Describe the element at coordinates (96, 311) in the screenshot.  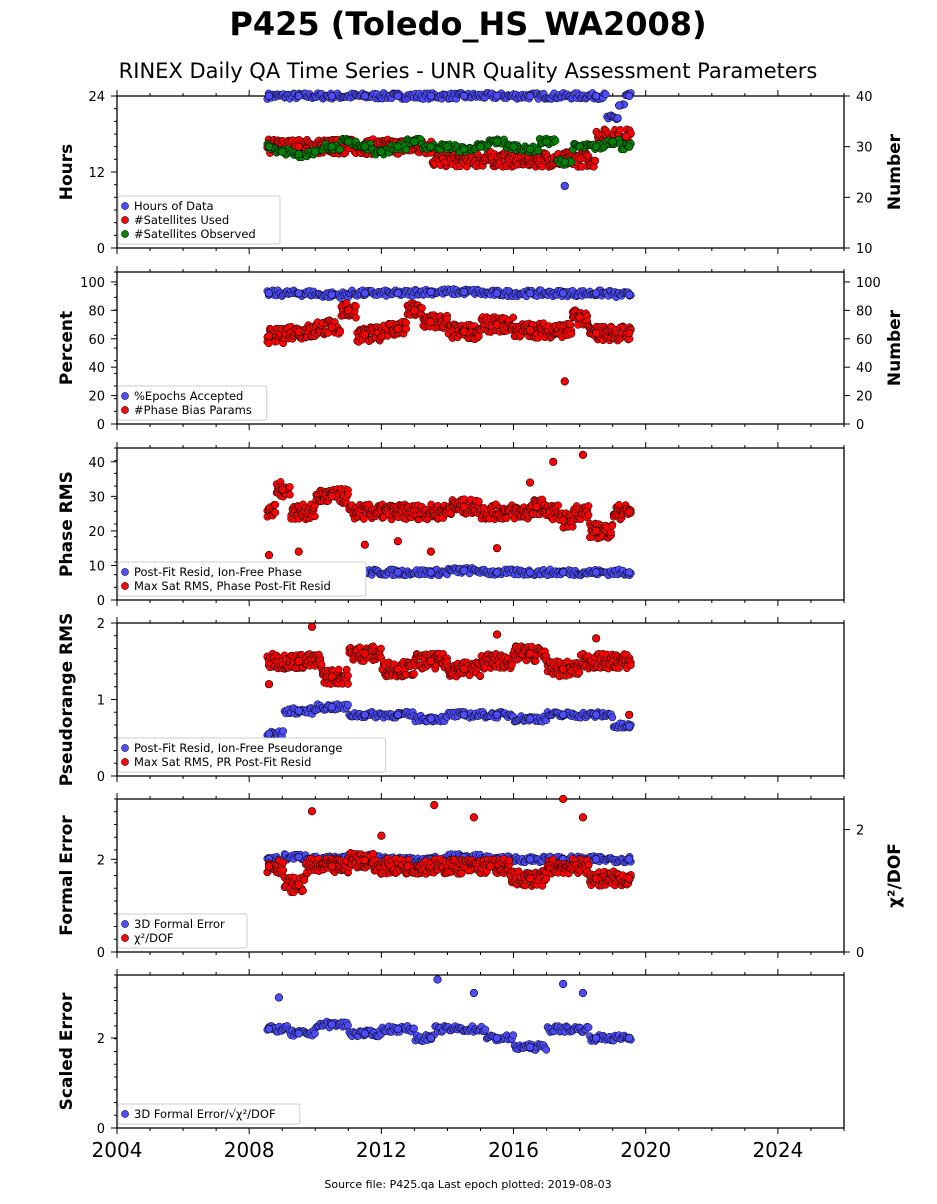
I see `y-tick-label: 80` at that location.